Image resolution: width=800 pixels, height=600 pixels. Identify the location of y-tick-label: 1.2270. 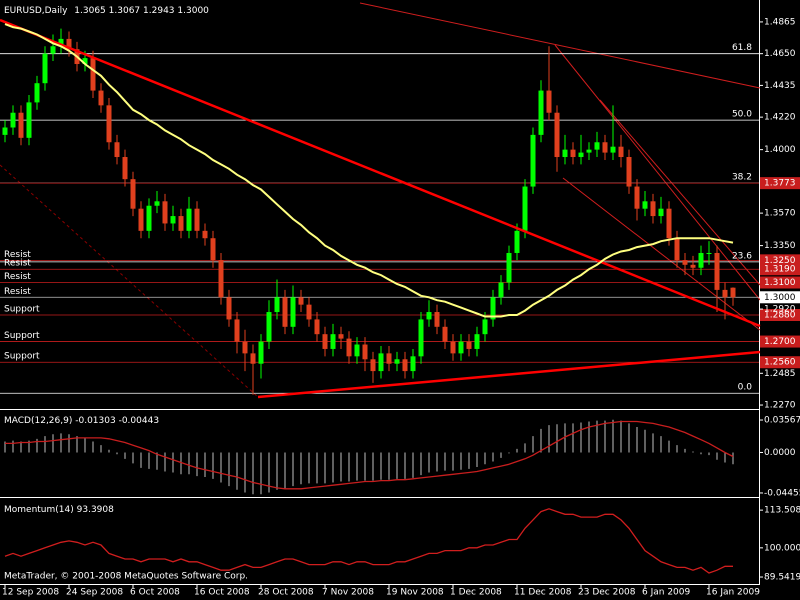
(780, 406).